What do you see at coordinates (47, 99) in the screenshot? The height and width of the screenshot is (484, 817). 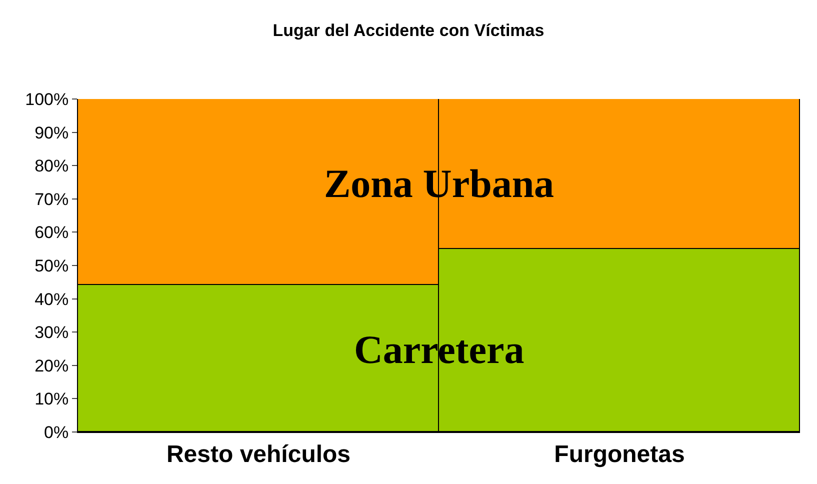 I see `y-tick-label: 100%` at bounding box center [47, 99].